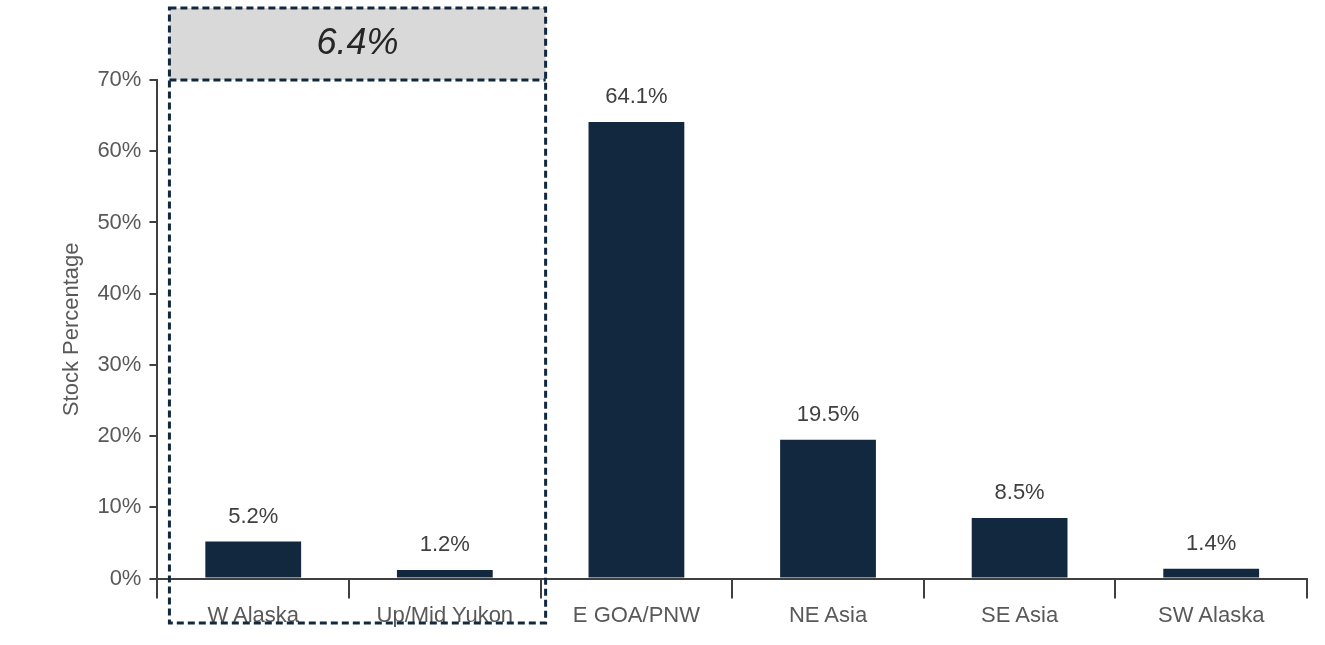  What do you see at coordinates (636, 96) in the screenshot?
I see `data-label: 64.1%` at bounding box center [636, 96].